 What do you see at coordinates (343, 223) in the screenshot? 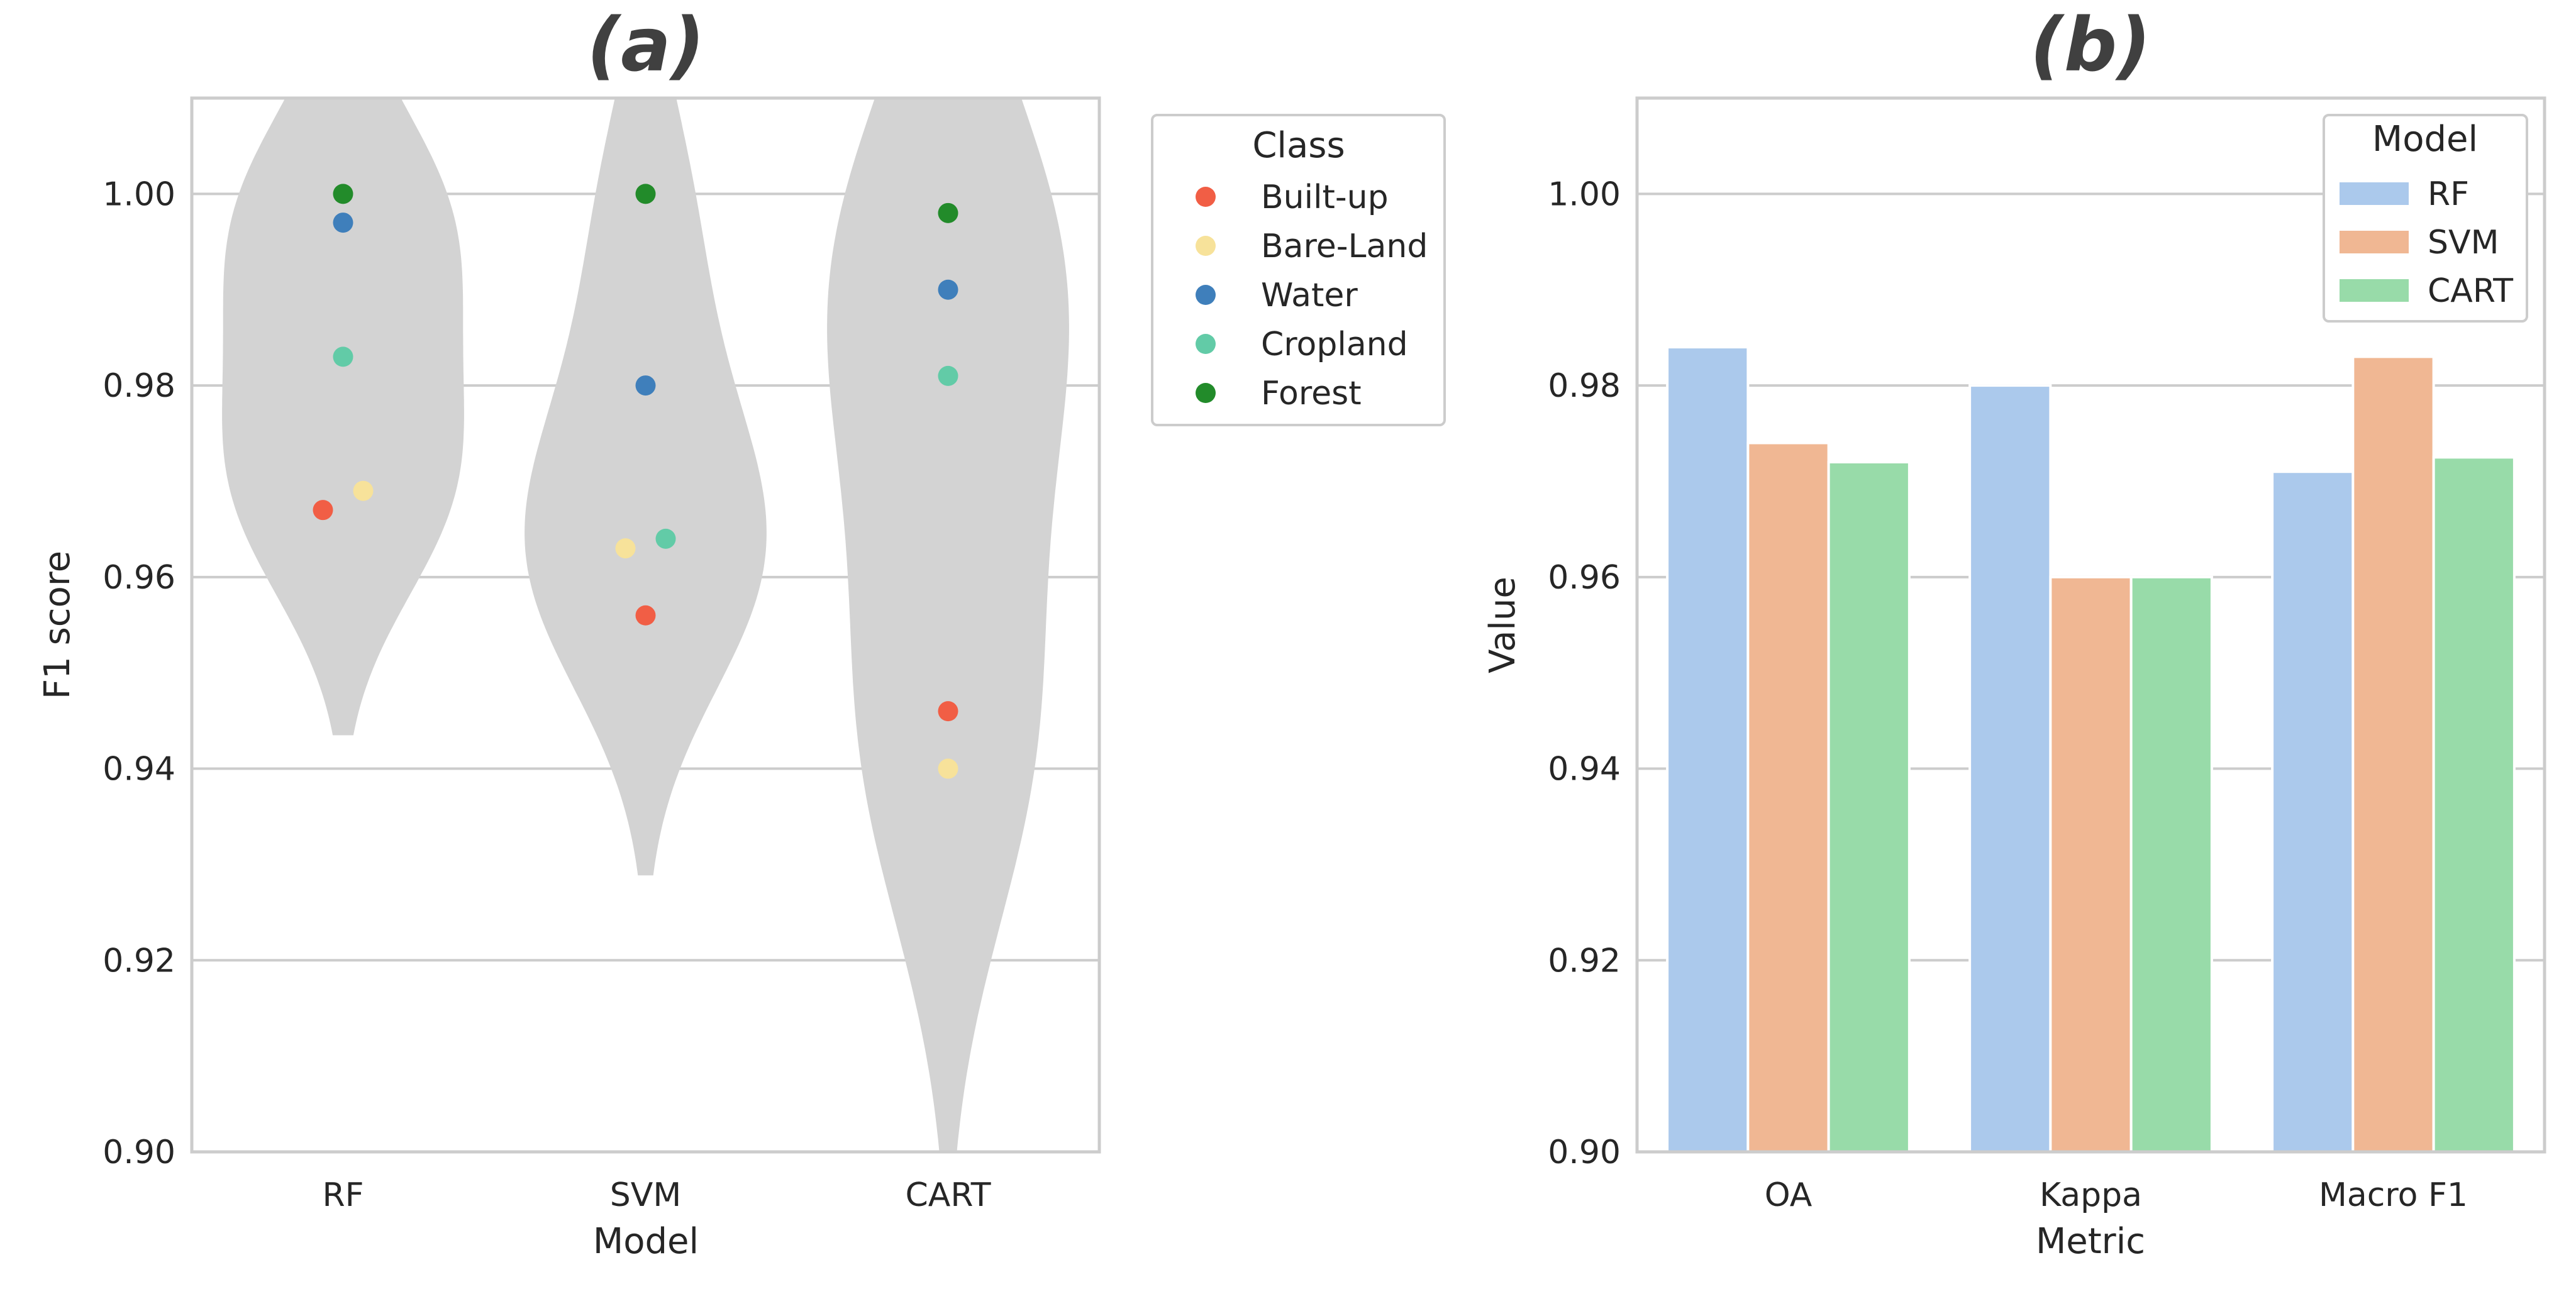
I see `point-rf-water` at bounding box center [343, 223].